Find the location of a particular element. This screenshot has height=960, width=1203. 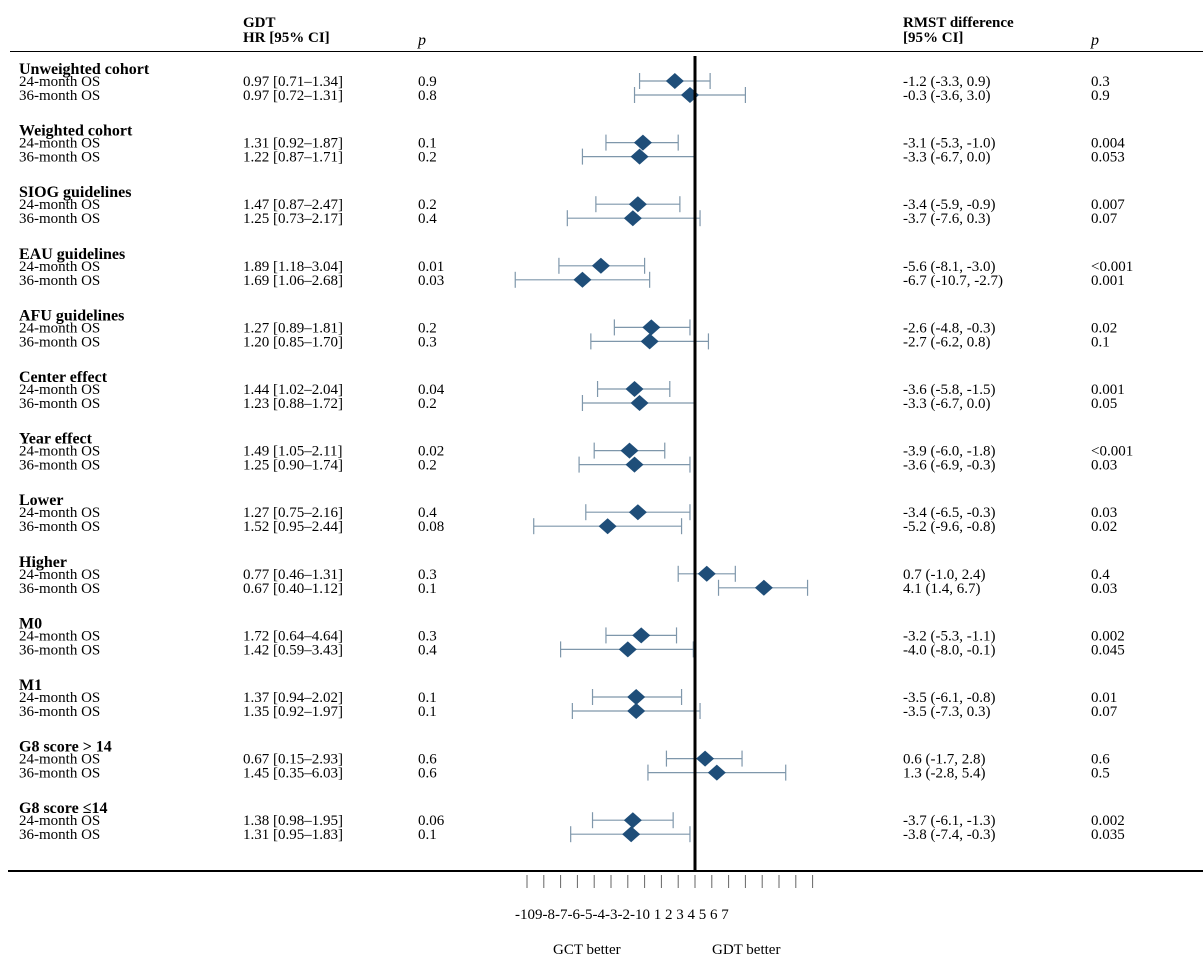

hr-ci-value: 0.97 [0.72–1.31] is located at coordinates (293, 96).